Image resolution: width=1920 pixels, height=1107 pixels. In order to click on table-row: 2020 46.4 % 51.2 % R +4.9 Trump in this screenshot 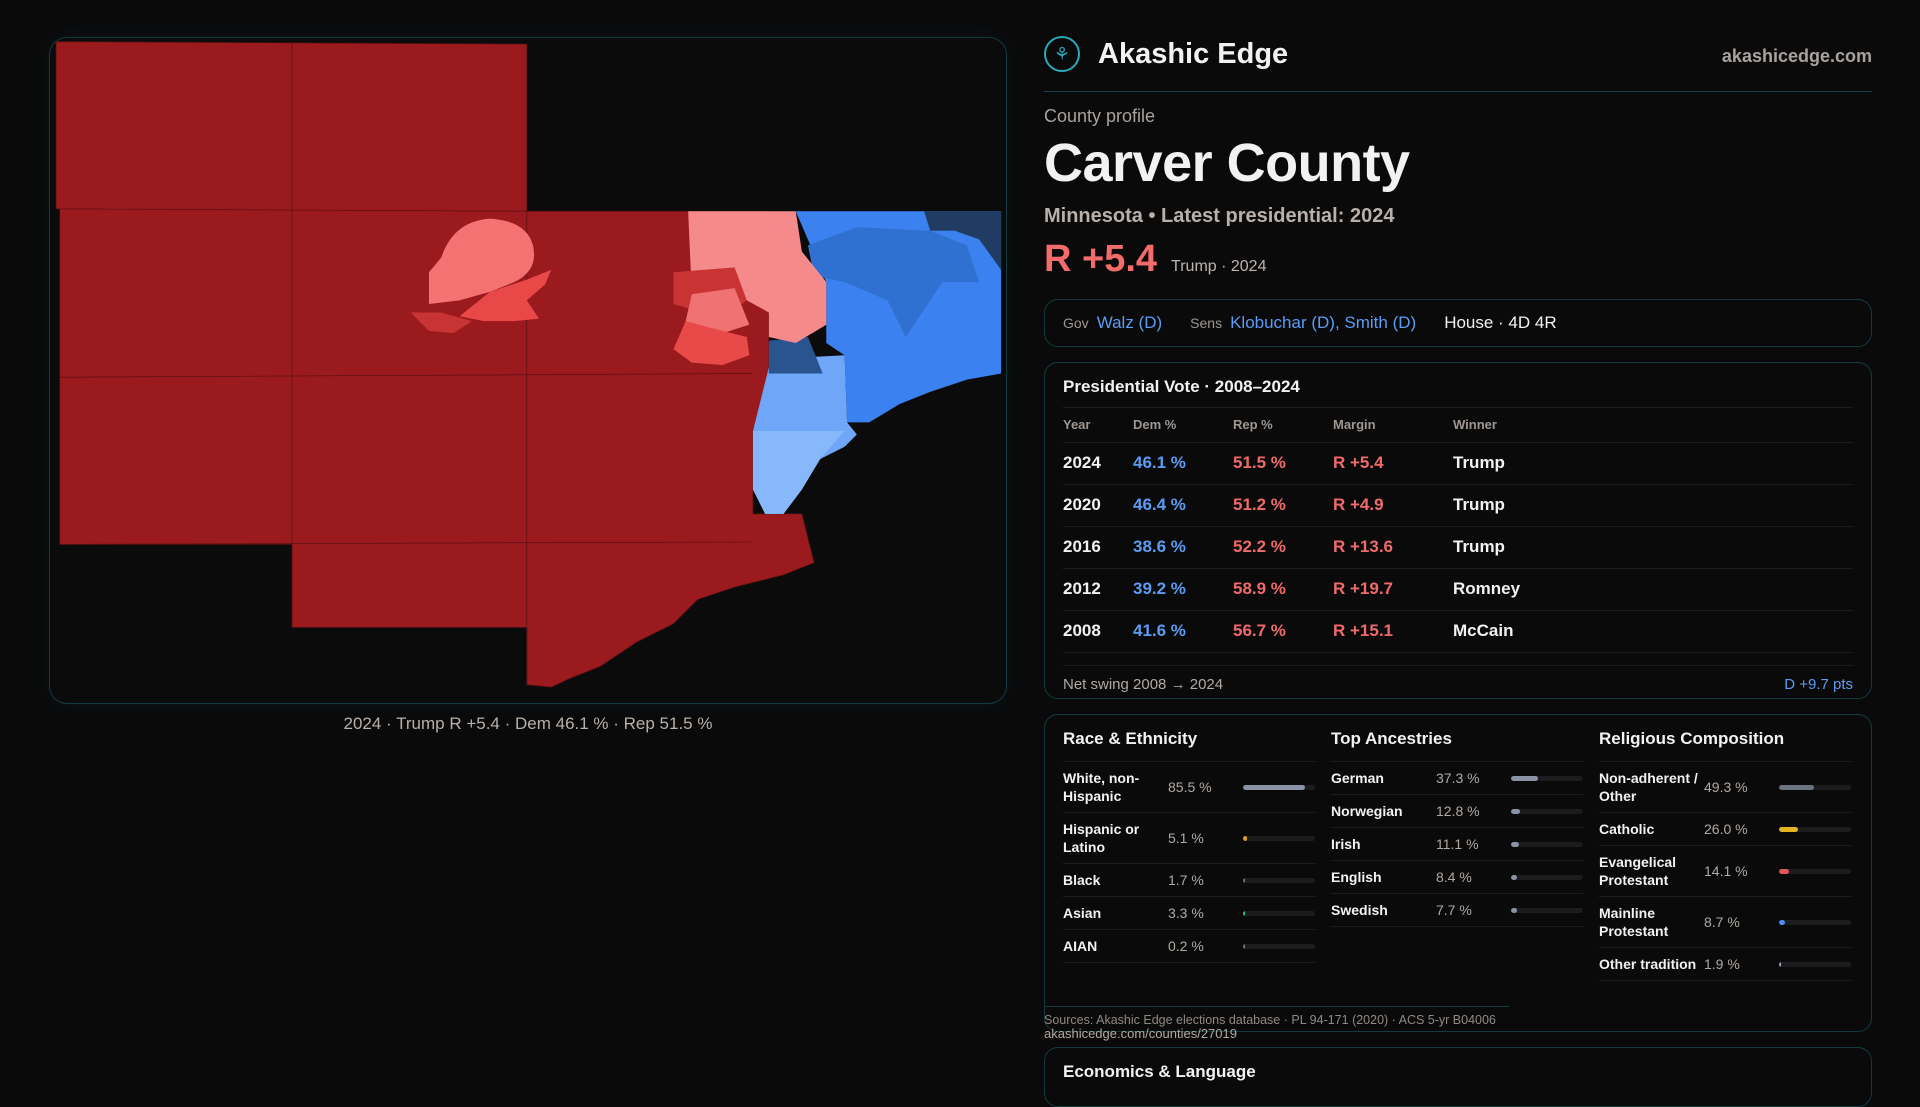, I will do `click(1458, 505)`.